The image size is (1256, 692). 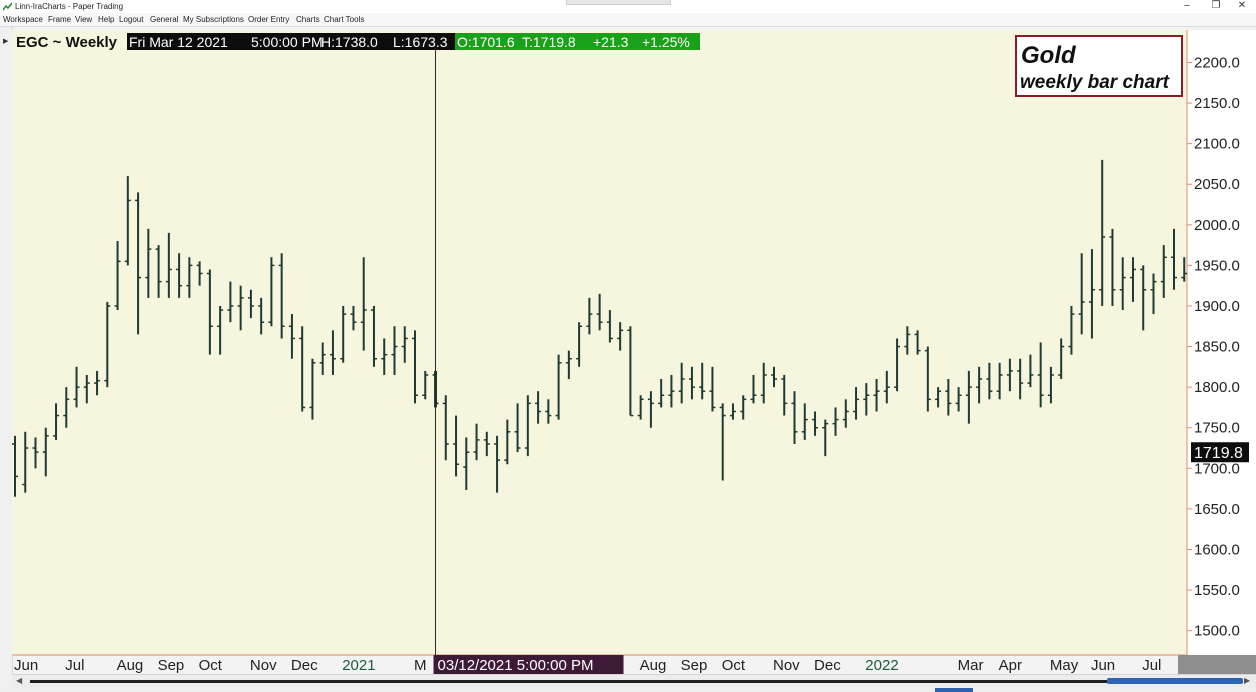 What do you see at coordinates (881, 665) in the screenshot?
I see `time-axis-label: 2022` at bounding box center [881, 665].